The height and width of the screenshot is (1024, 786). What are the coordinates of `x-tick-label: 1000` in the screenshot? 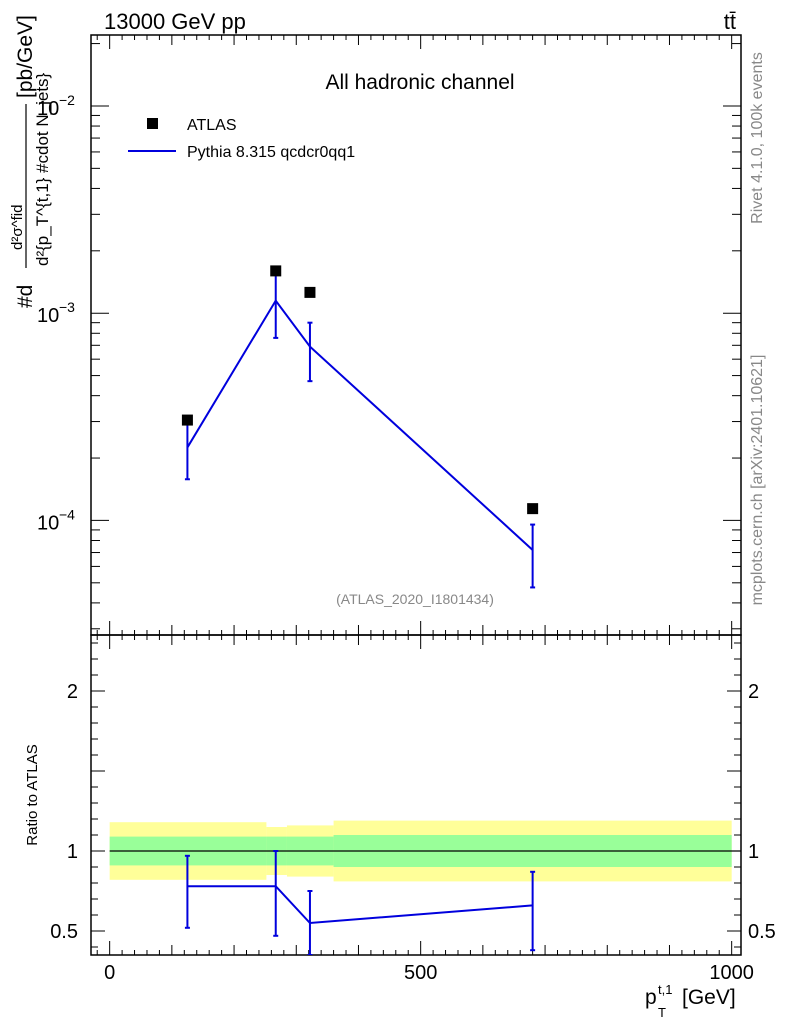 It's located at (731, 973).